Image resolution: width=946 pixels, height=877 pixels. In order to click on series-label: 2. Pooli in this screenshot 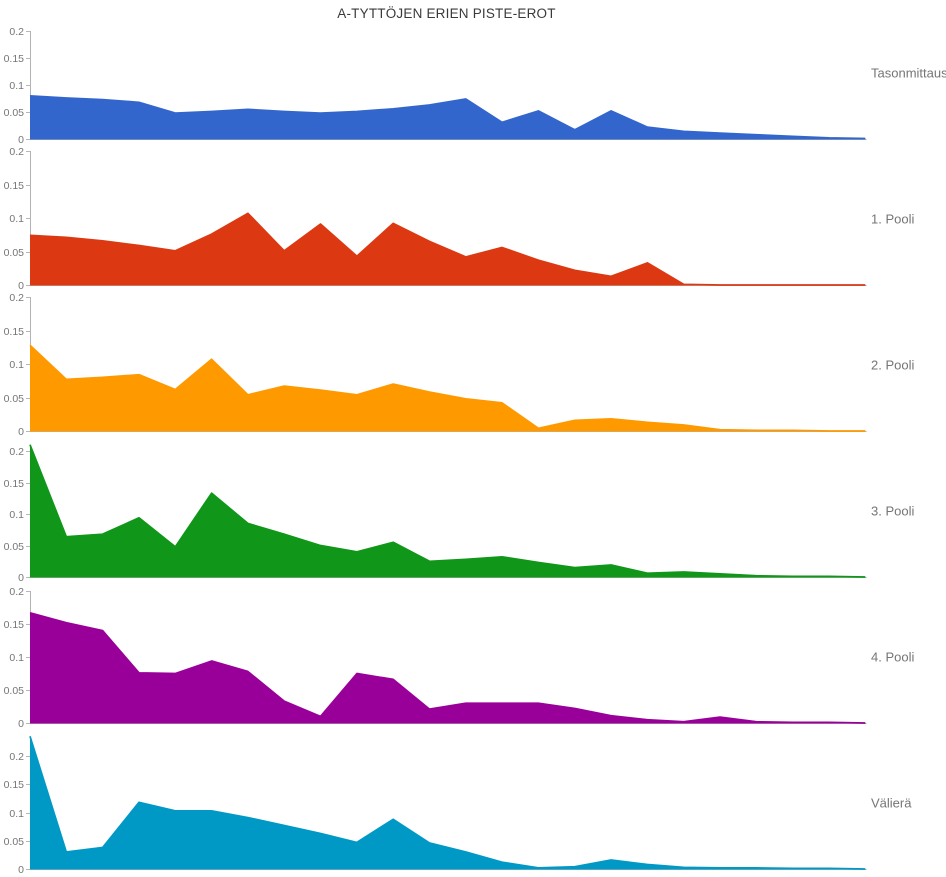, I will do `click(892, 365)`.